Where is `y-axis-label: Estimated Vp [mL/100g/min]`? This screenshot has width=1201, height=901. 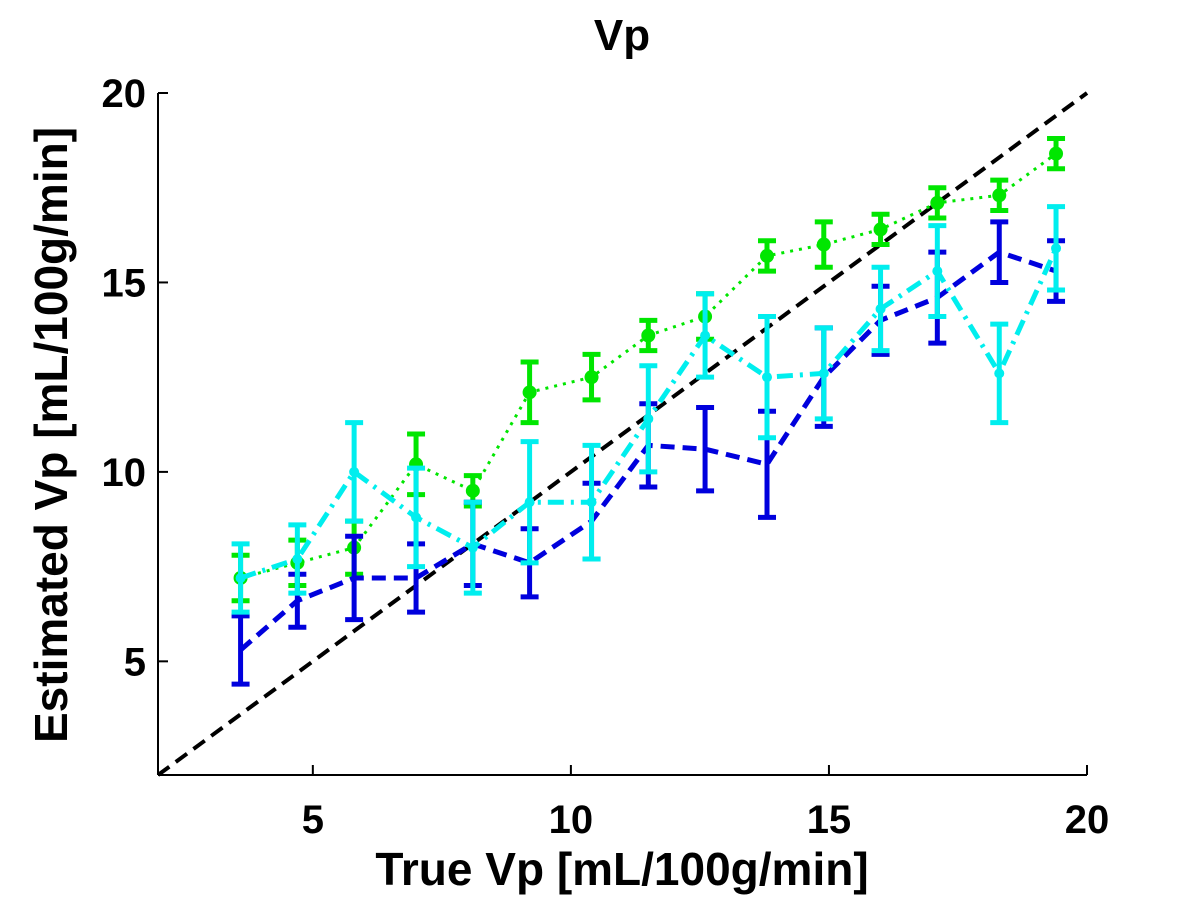
y-axis-label: Estimated Vp [mL/100g/min] is located at coordinates (51, 435).